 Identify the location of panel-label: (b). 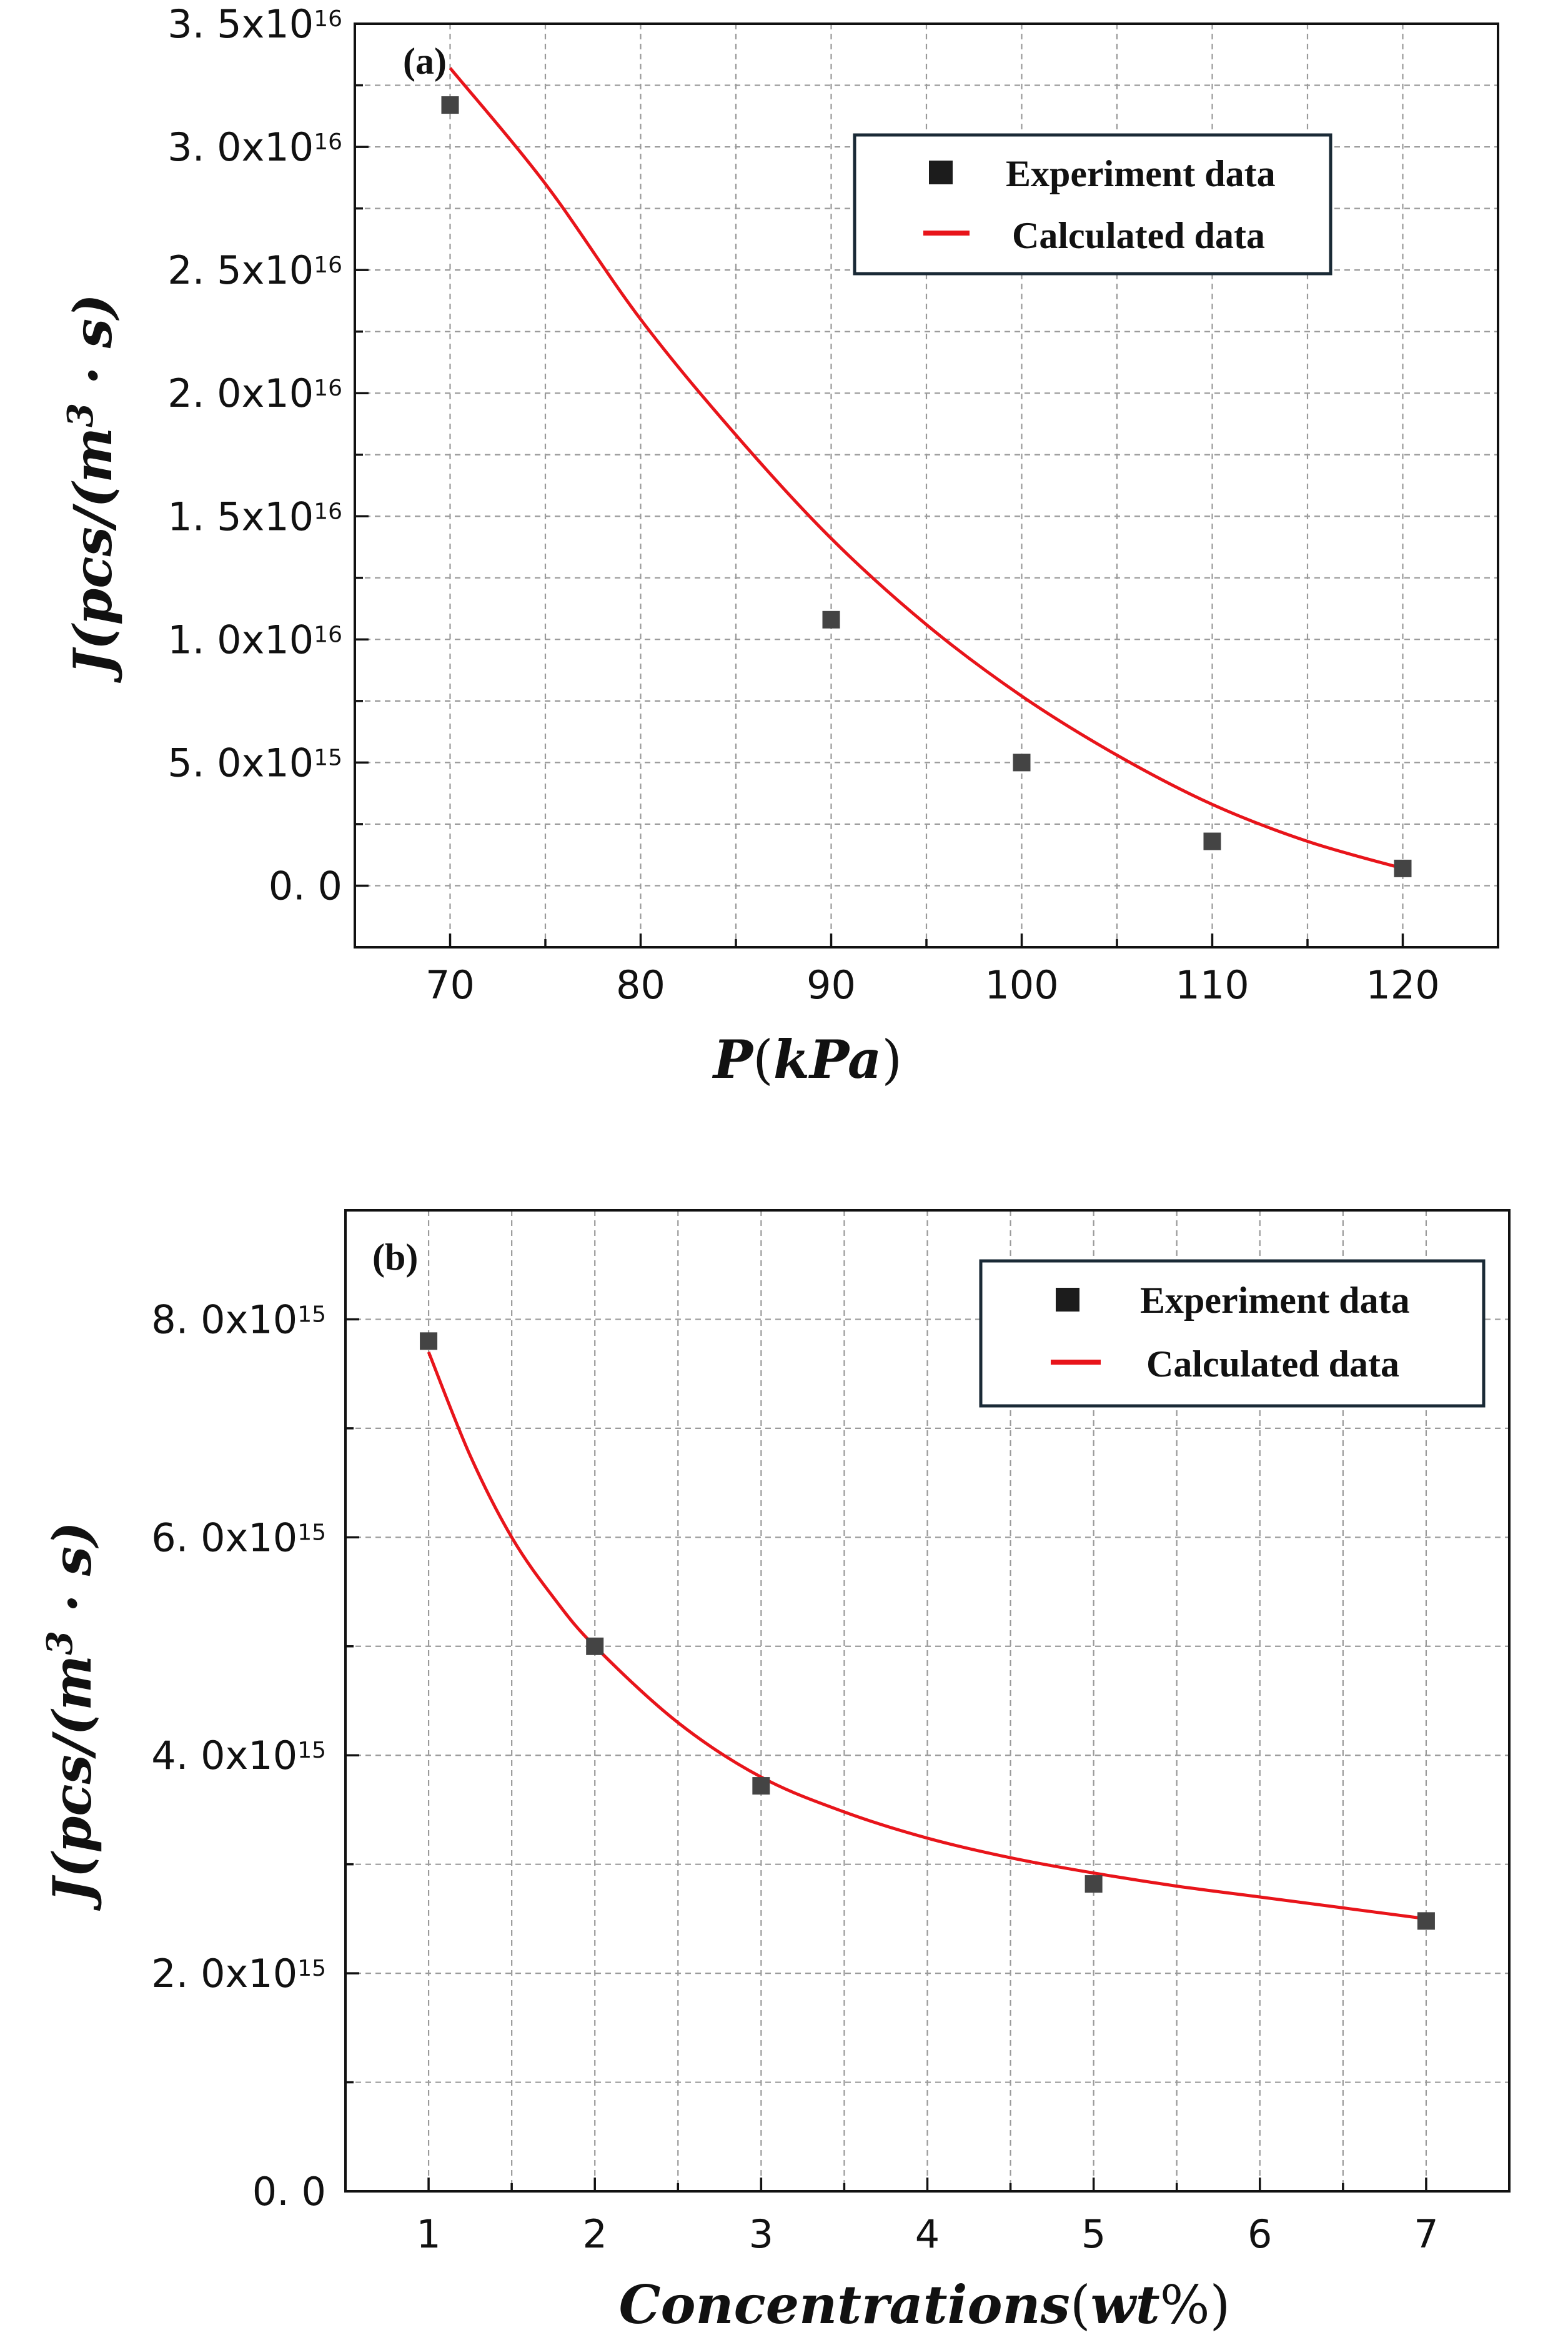
(395, 1257).